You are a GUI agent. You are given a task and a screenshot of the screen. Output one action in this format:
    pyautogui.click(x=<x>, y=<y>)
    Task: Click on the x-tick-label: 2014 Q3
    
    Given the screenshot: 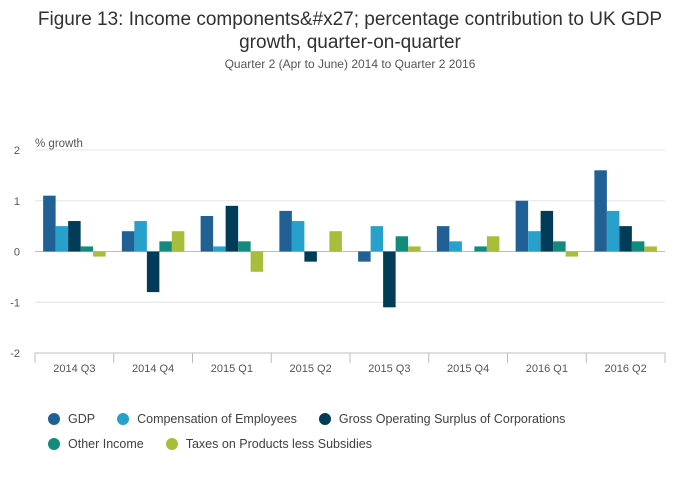 What is the action you would take?
    pyautogui.click(x=74, y=369)
    